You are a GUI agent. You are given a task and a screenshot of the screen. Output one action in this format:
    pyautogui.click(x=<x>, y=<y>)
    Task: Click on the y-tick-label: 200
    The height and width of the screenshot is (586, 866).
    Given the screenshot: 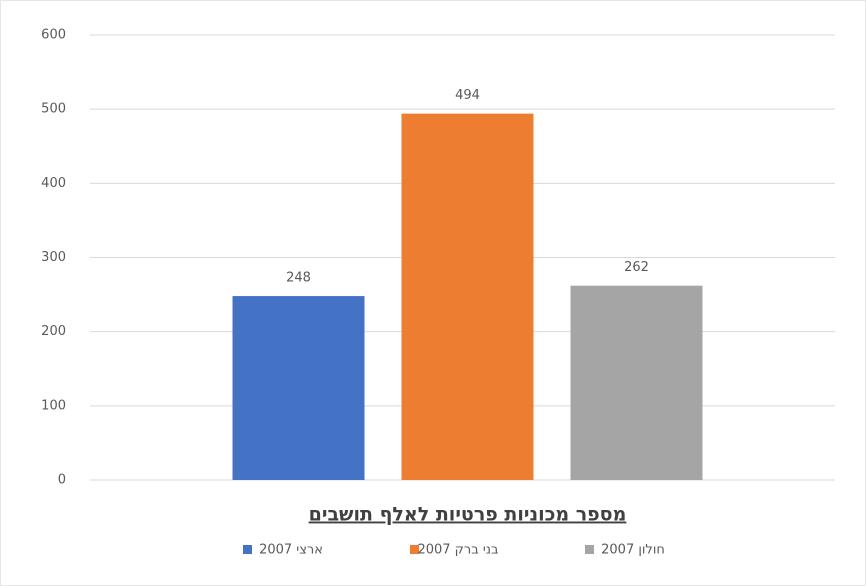 What is the action you would take?
    pyautogui.click(x=53, y=331)
    